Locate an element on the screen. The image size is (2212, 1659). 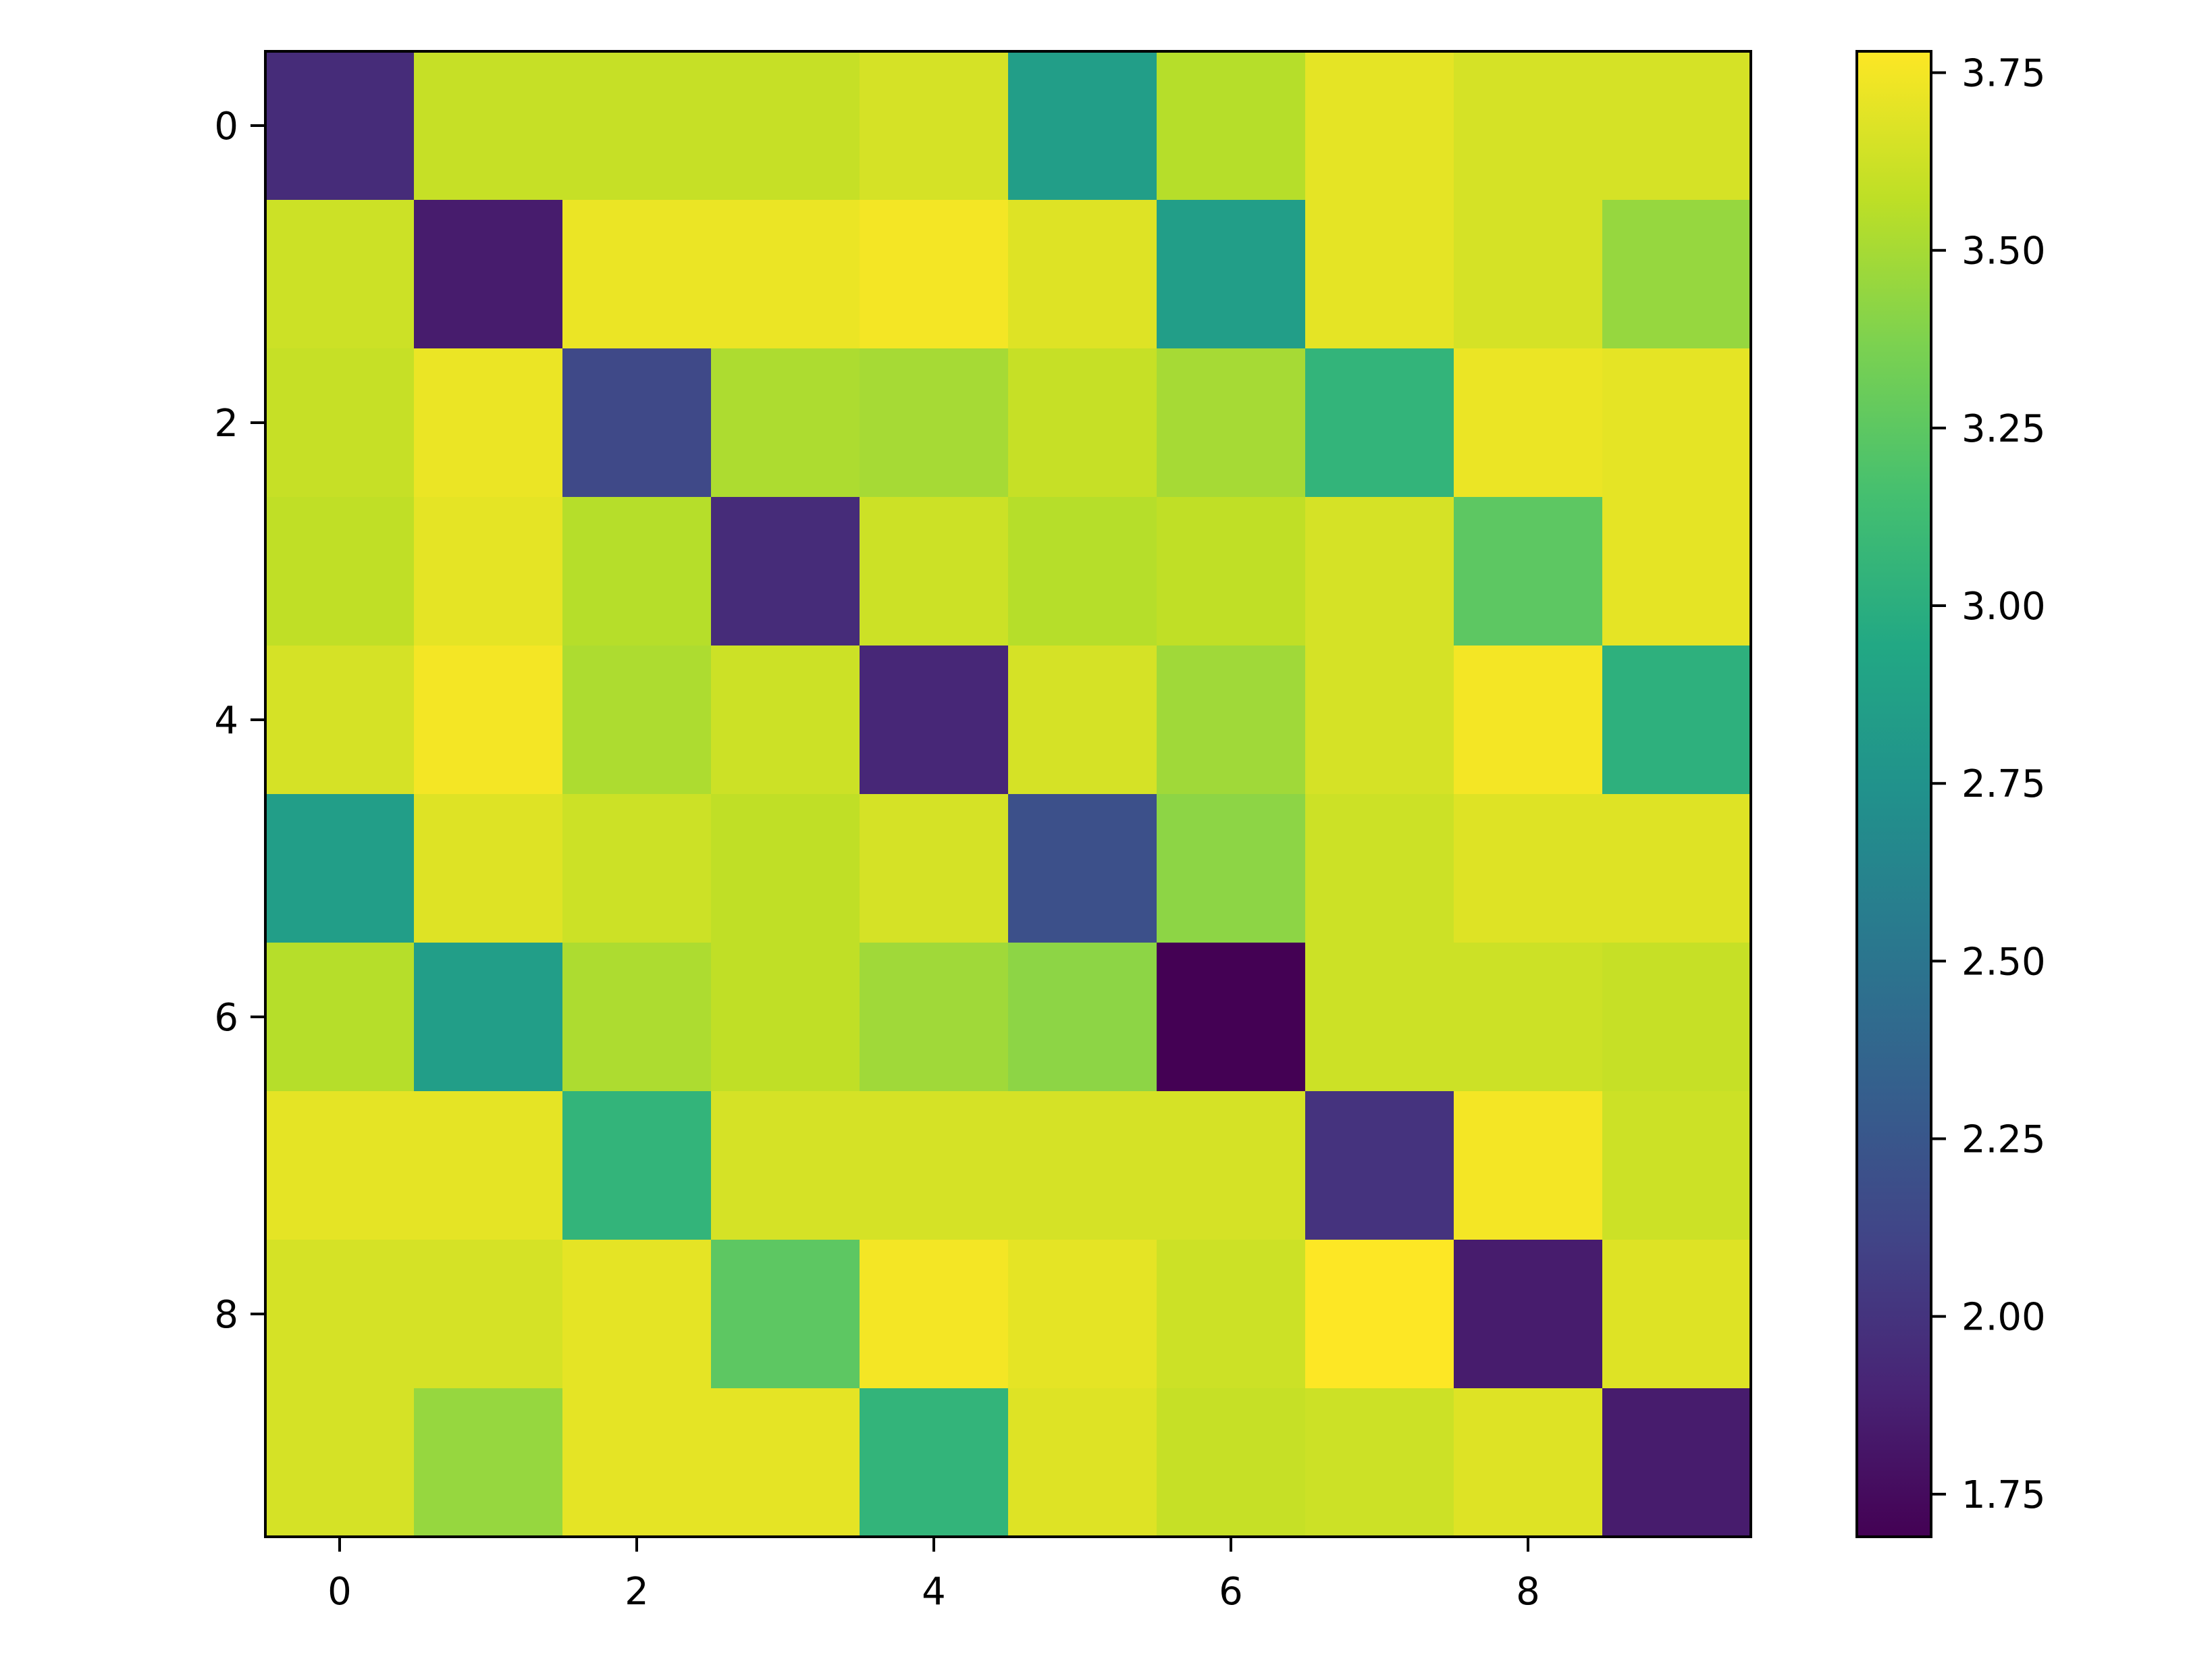
colorbar-tick-label: 3.00 is located at coordinates (2003, 607).